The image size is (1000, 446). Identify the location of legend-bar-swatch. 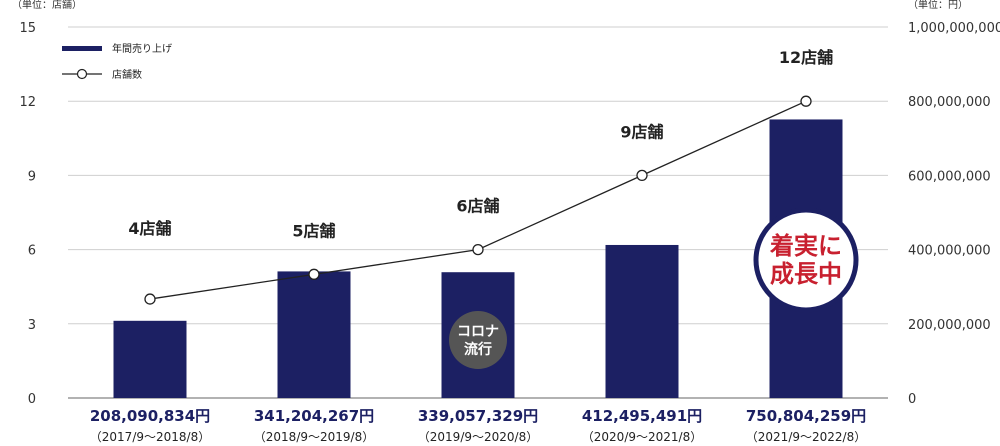
(82, 48).